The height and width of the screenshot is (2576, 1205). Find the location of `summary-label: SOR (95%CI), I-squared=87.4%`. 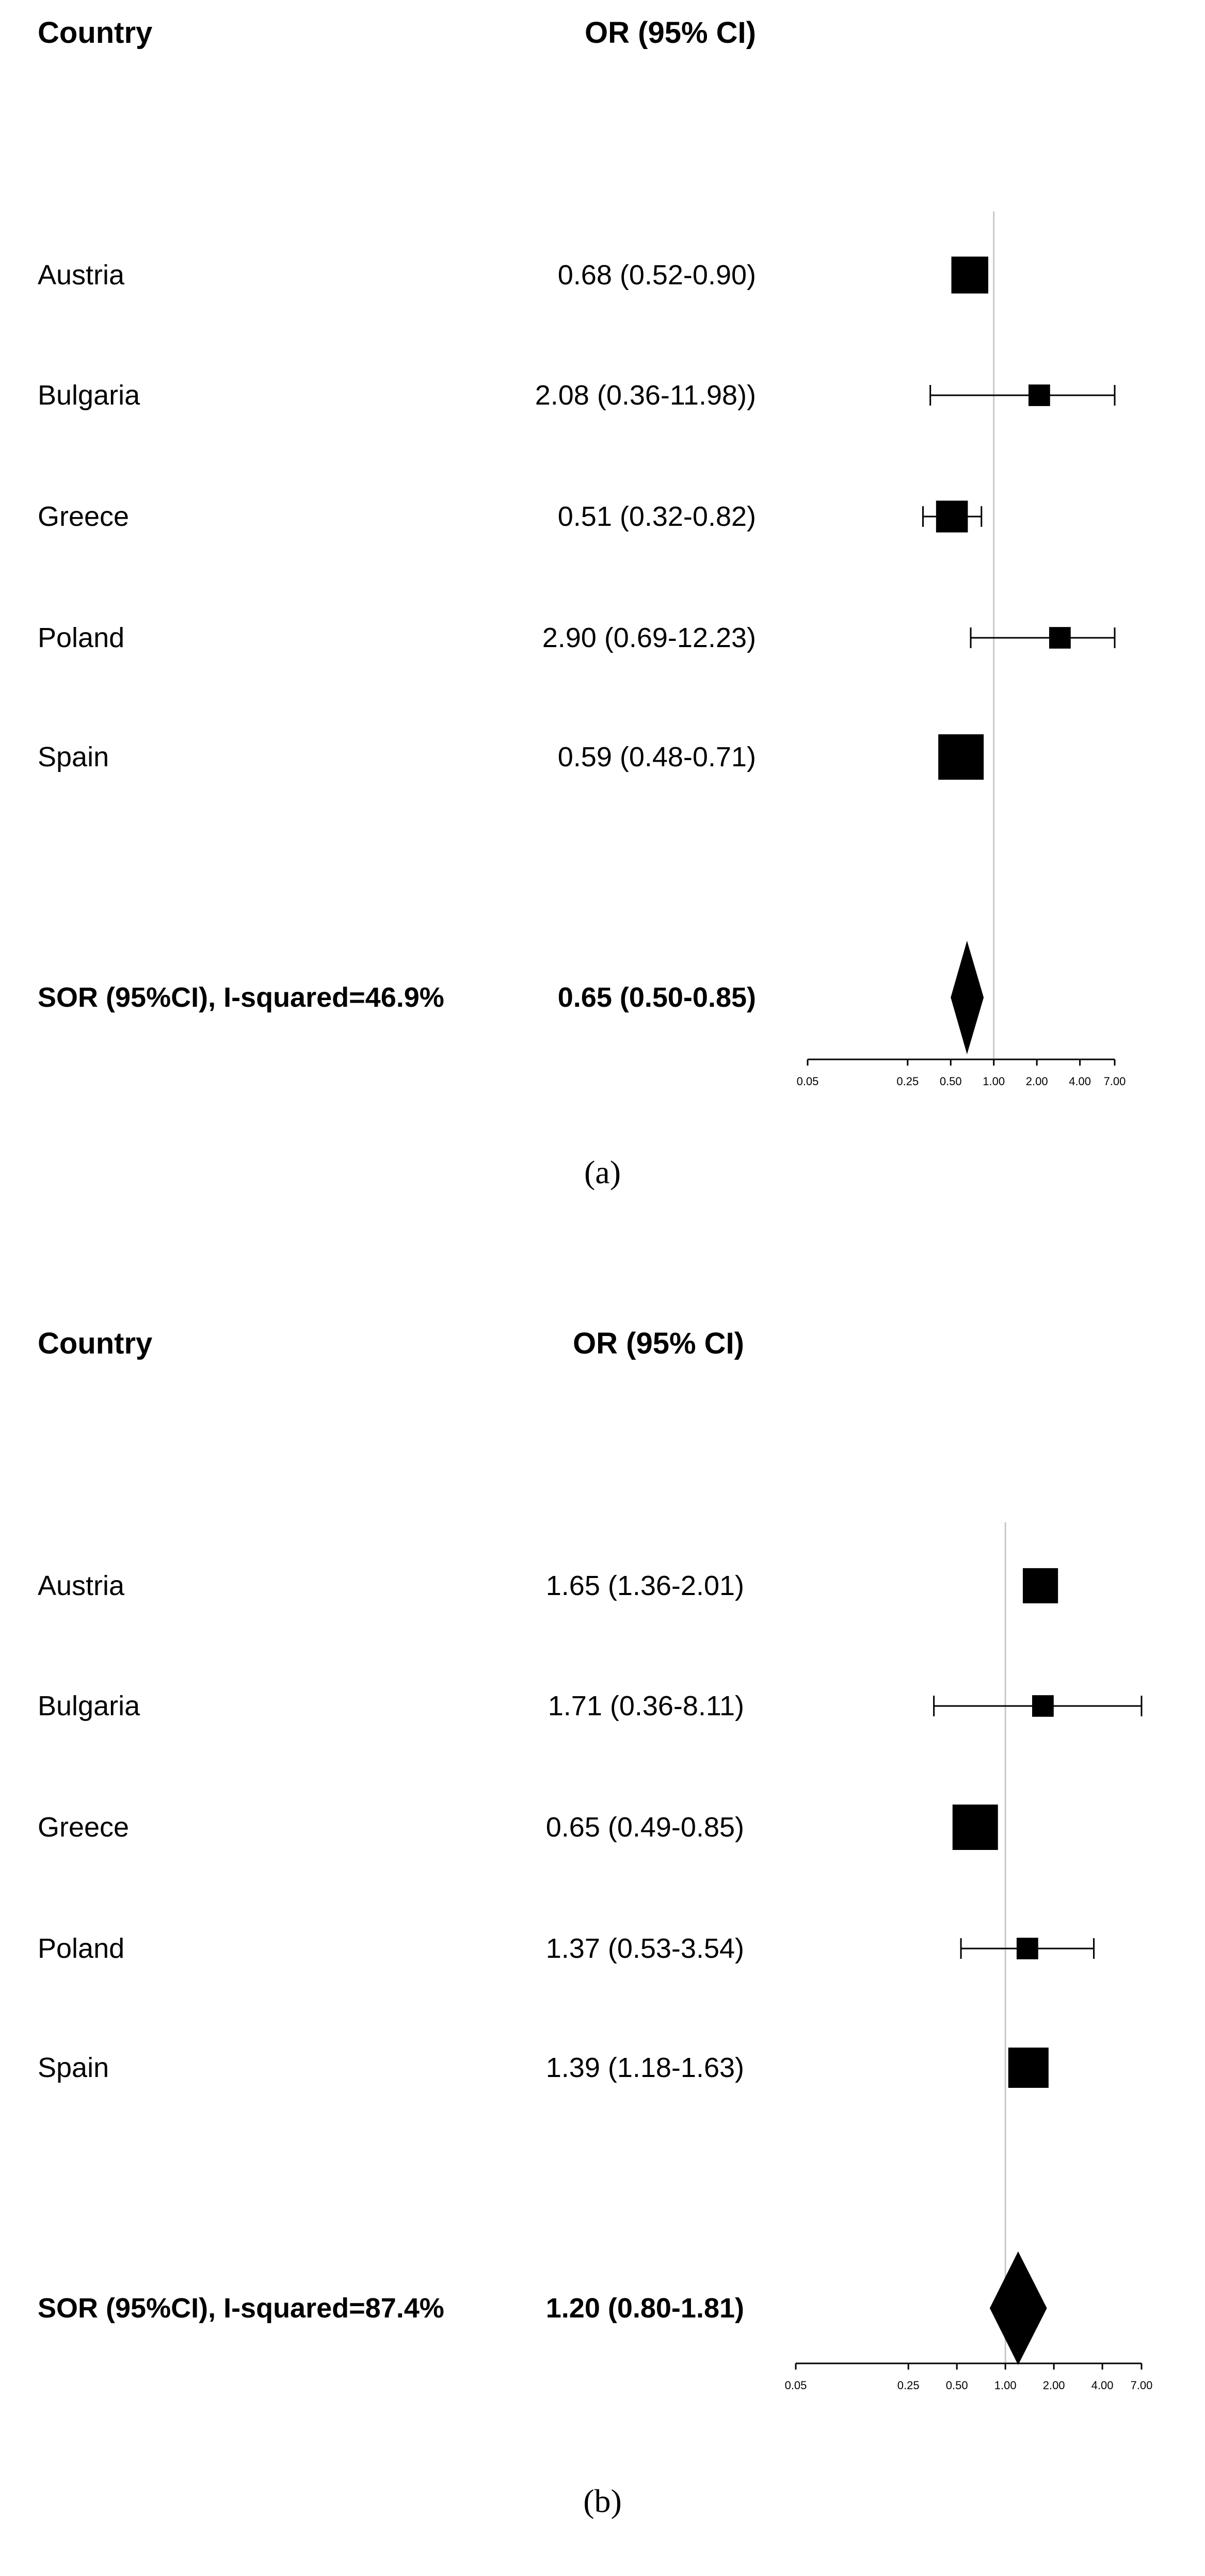

summary-label: SOR (95%CI), I-squared=87.4% is located at coordinates (241, 2309).